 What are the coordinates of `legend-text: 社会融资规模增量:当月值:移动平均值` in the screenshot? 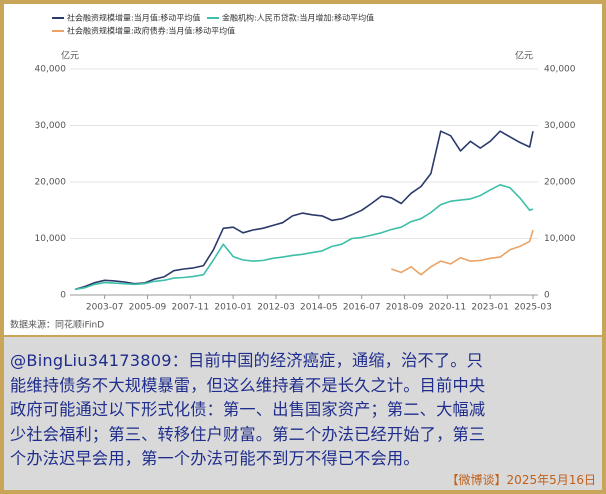 It's located at (133, 18).